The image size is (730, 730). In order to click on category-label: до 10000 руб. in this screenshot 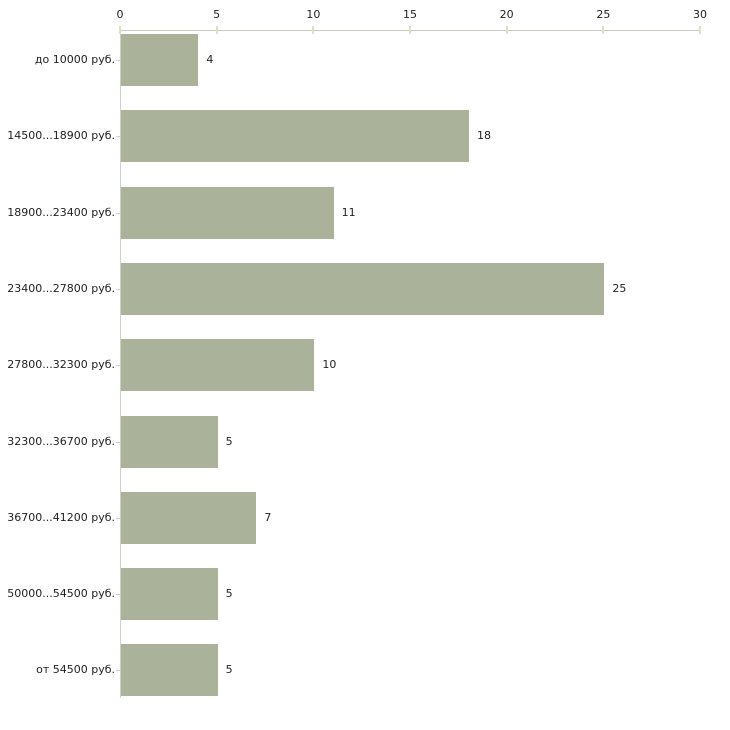, I will do `click(74, 59)`.